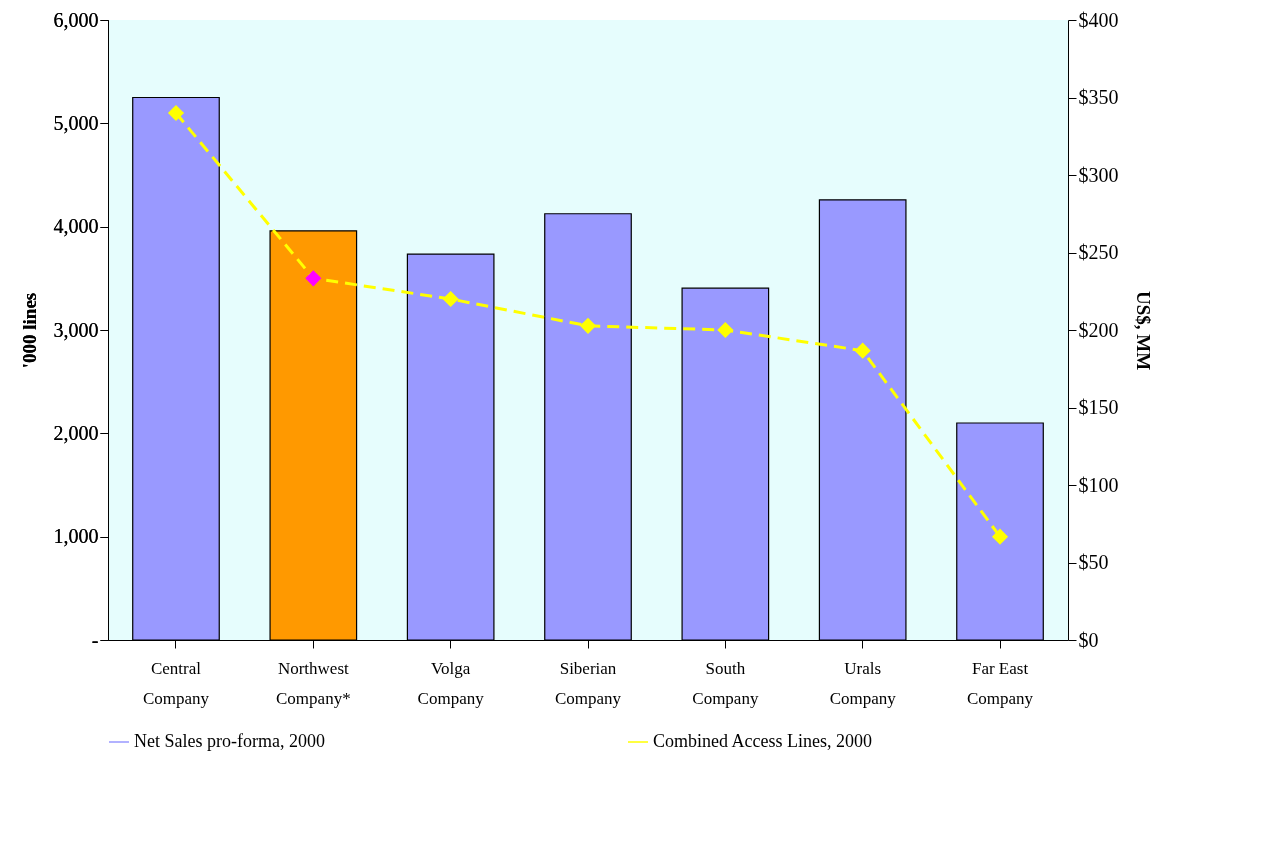 Image resolution: width=1277 pixels, height=858 pixels. Describe the element at coordinates (176, 683) in the screenshot. I see `x-tick-label: Central Company` at that location.